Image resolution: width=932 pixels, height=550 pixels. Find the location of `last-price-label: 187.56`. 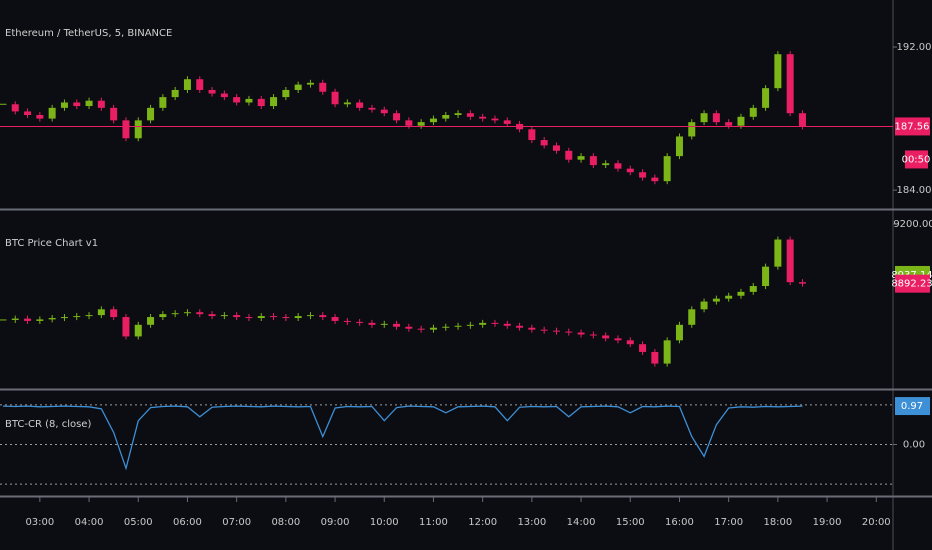

last-price-label: 187.56 is located at coordinates (912, 126).